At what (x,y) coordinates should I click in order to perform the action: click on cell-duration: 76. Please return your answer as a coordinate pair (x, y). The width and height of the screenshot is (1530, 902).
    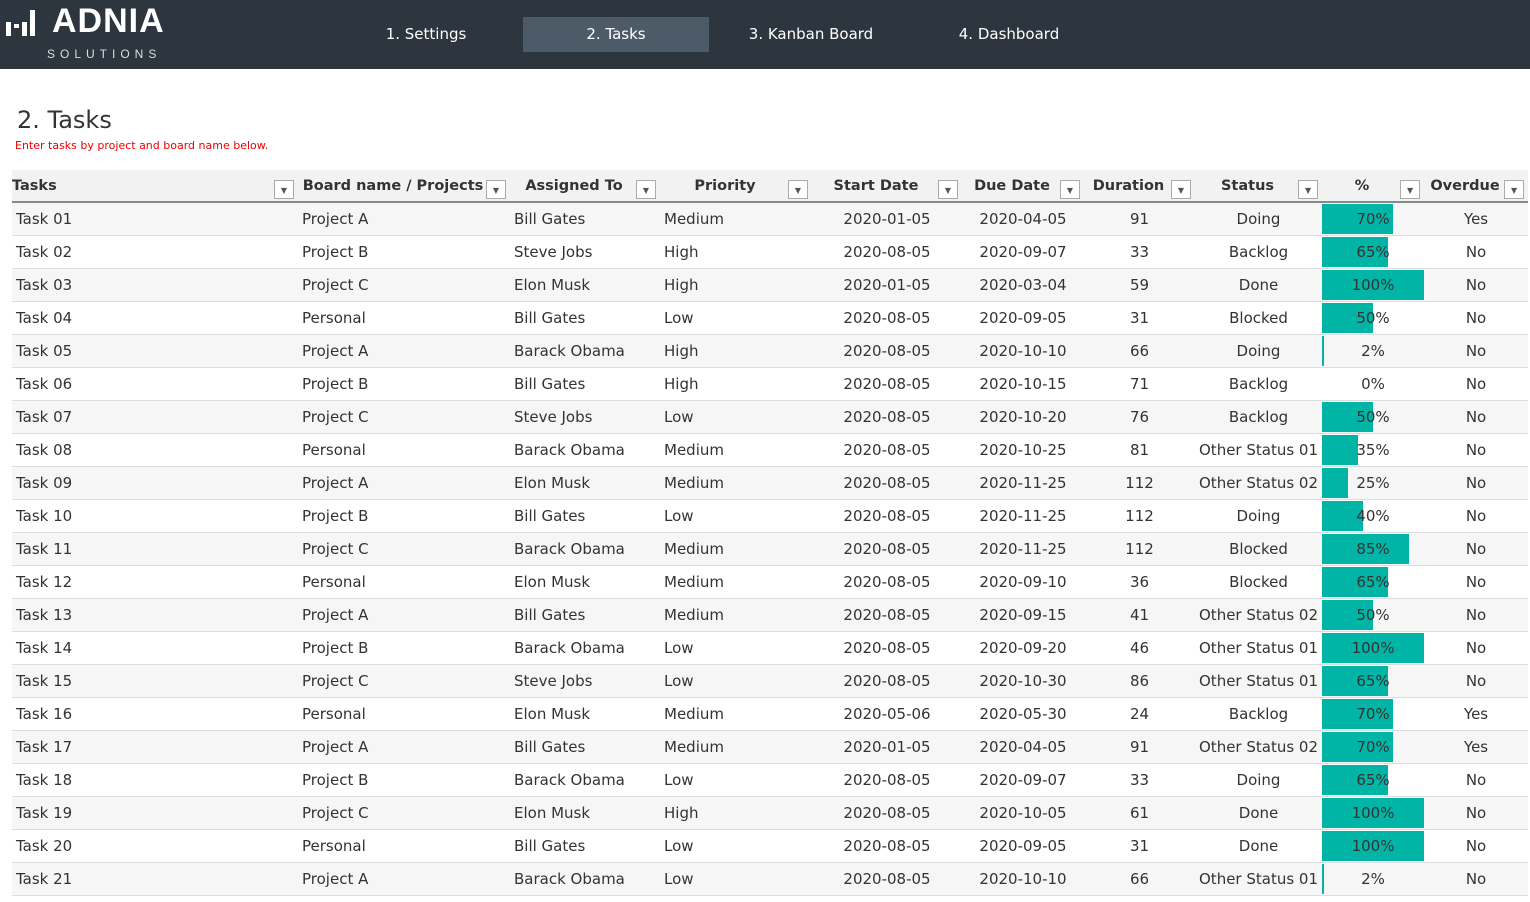
    Looking at the image, I should click on (1139, 417).